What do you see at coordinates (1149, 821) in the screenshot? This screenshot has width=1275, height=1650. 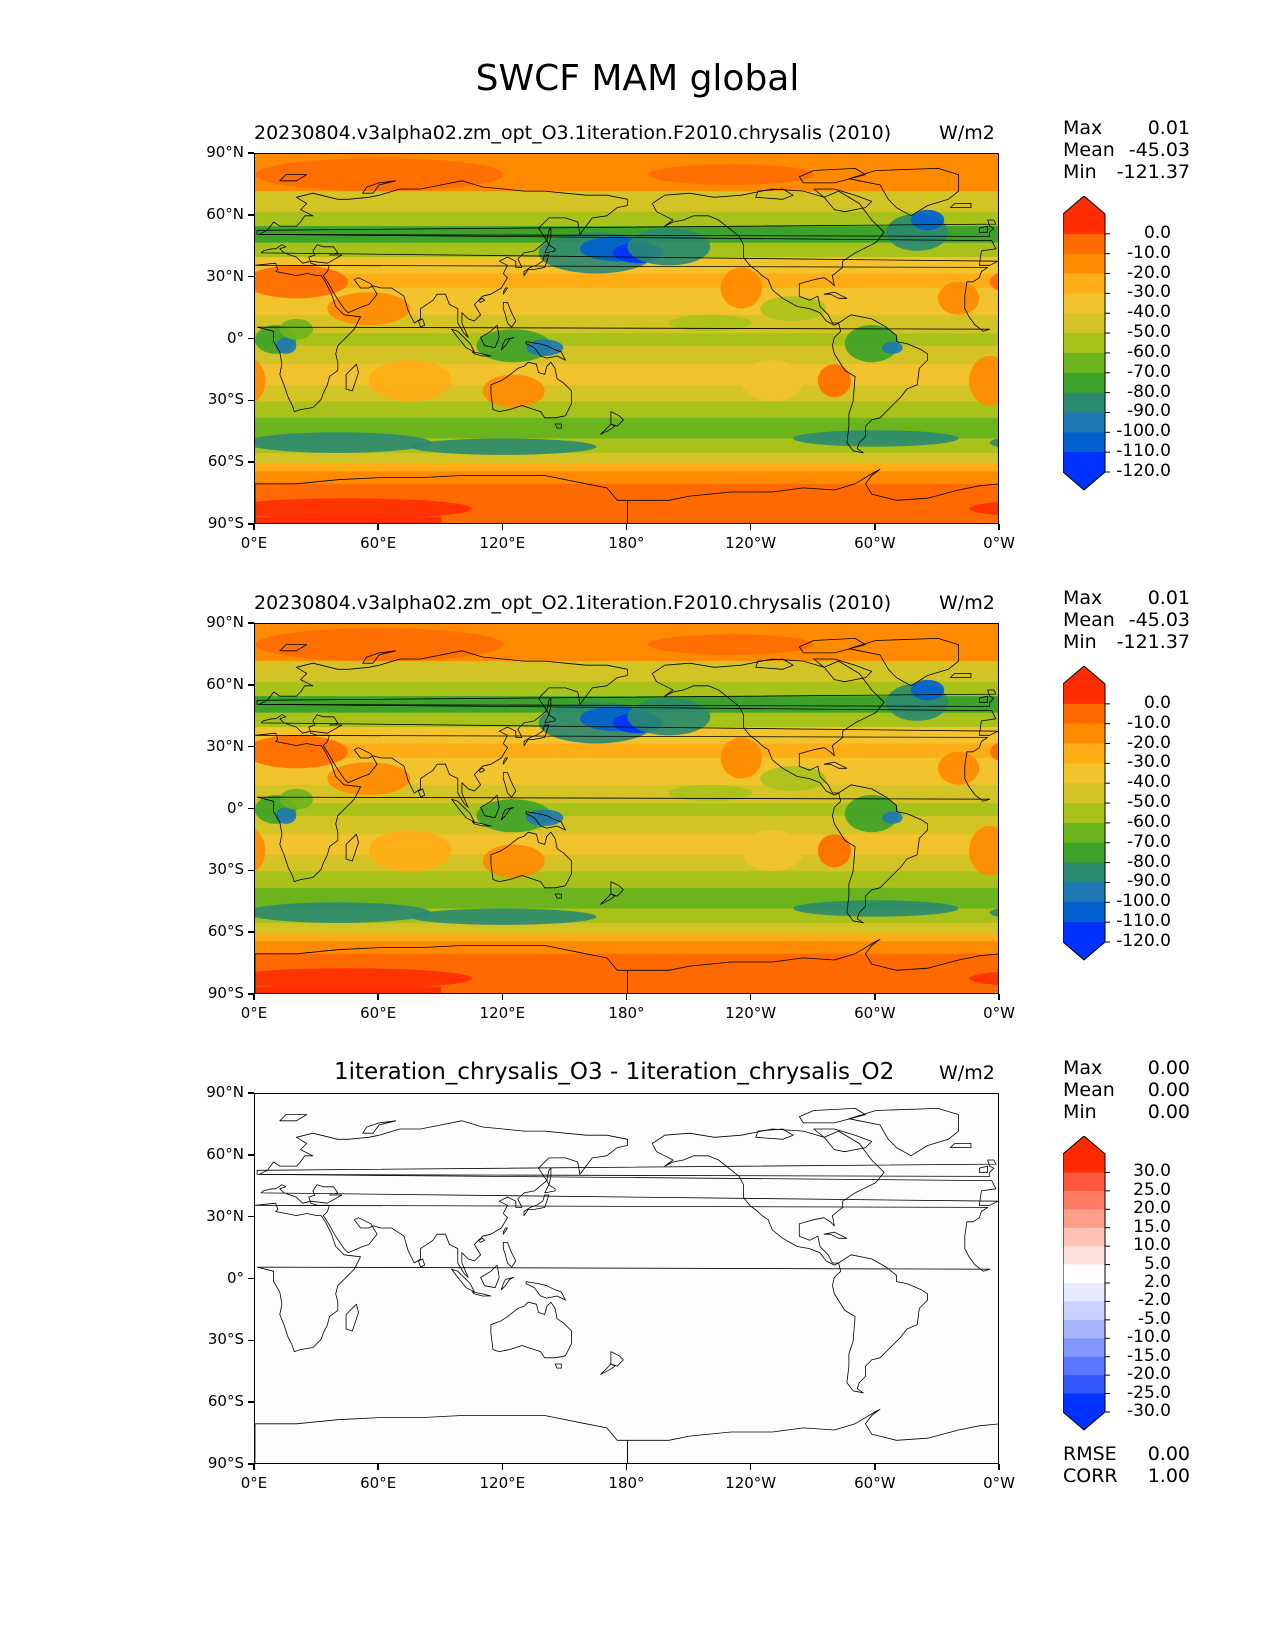 I see `colorbar-tick-label: -60.0` at bounding box center [1149, 821].